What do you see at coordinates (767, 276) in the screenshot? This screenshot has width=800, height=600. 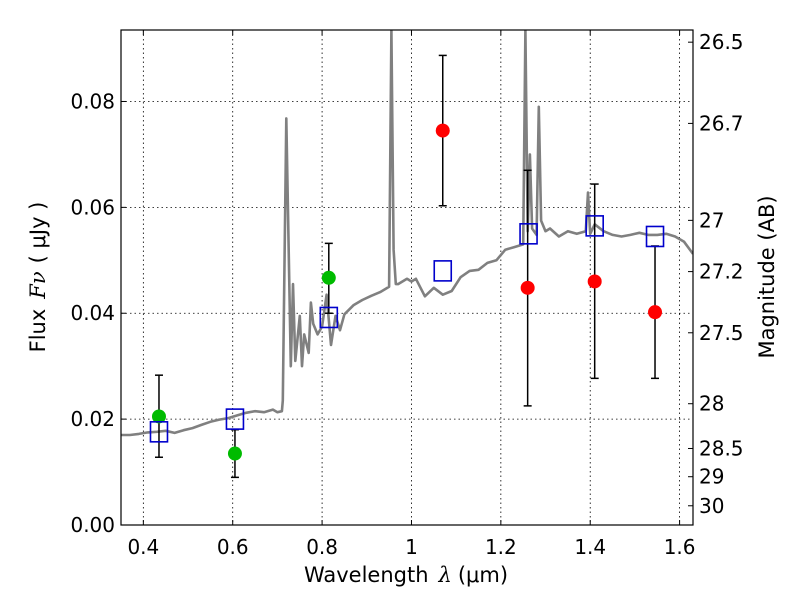 I see `y2-axis-label: Magnitude (AB)` at bounding box center [767, 276].